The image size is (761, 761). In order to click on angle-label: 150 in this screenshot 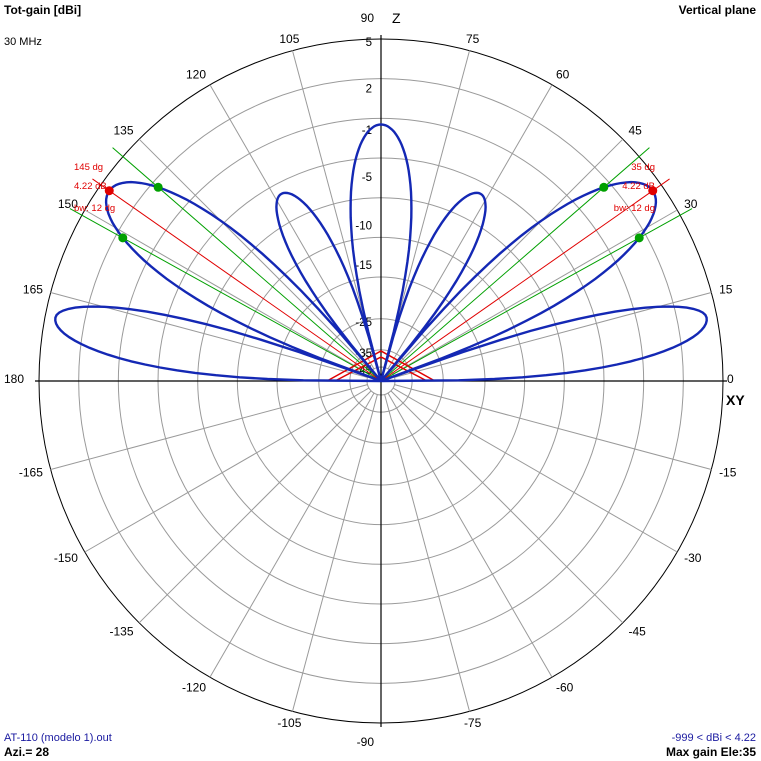, I will do `click(68, 204)`.